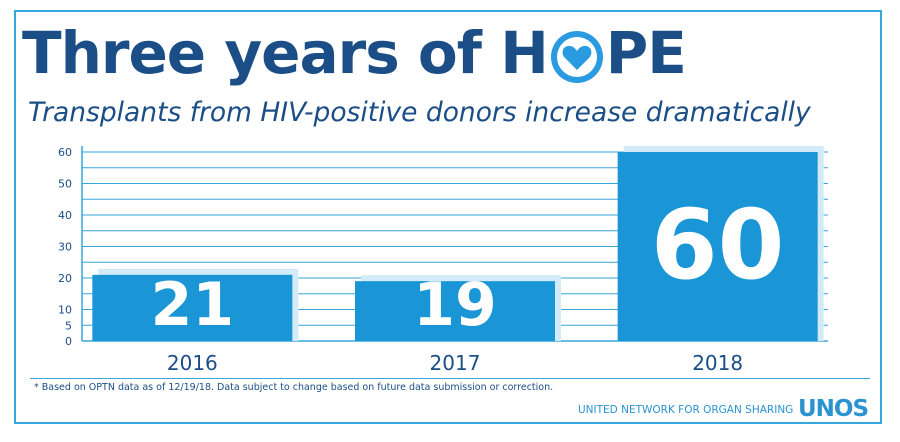 Image resolution: width=900 pixels, height=442 pixels. What do you see at coordinates (65, 278) in the screenshot?
I see `y-tick-label: 20` at bounding box center [65, 278].